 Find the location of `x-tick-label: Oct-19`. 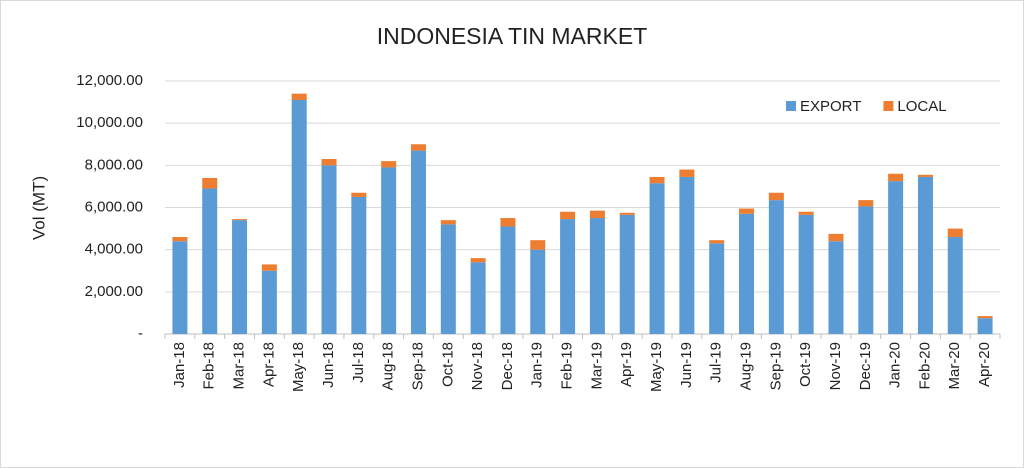

x-tick-label: Oct-19 is located at coordinates (805, 364).